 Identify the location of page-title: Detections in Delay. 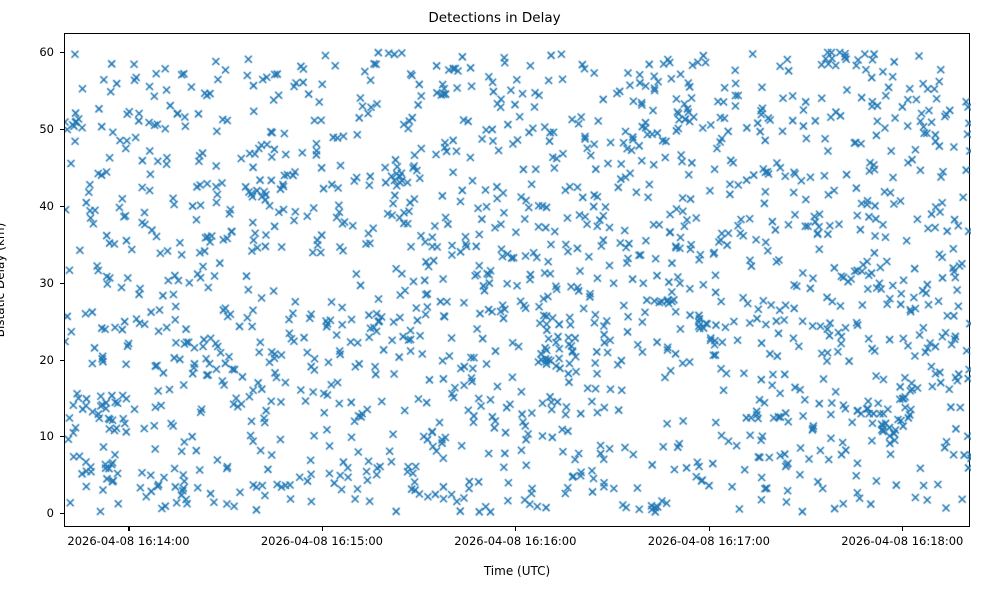
(494, 18).